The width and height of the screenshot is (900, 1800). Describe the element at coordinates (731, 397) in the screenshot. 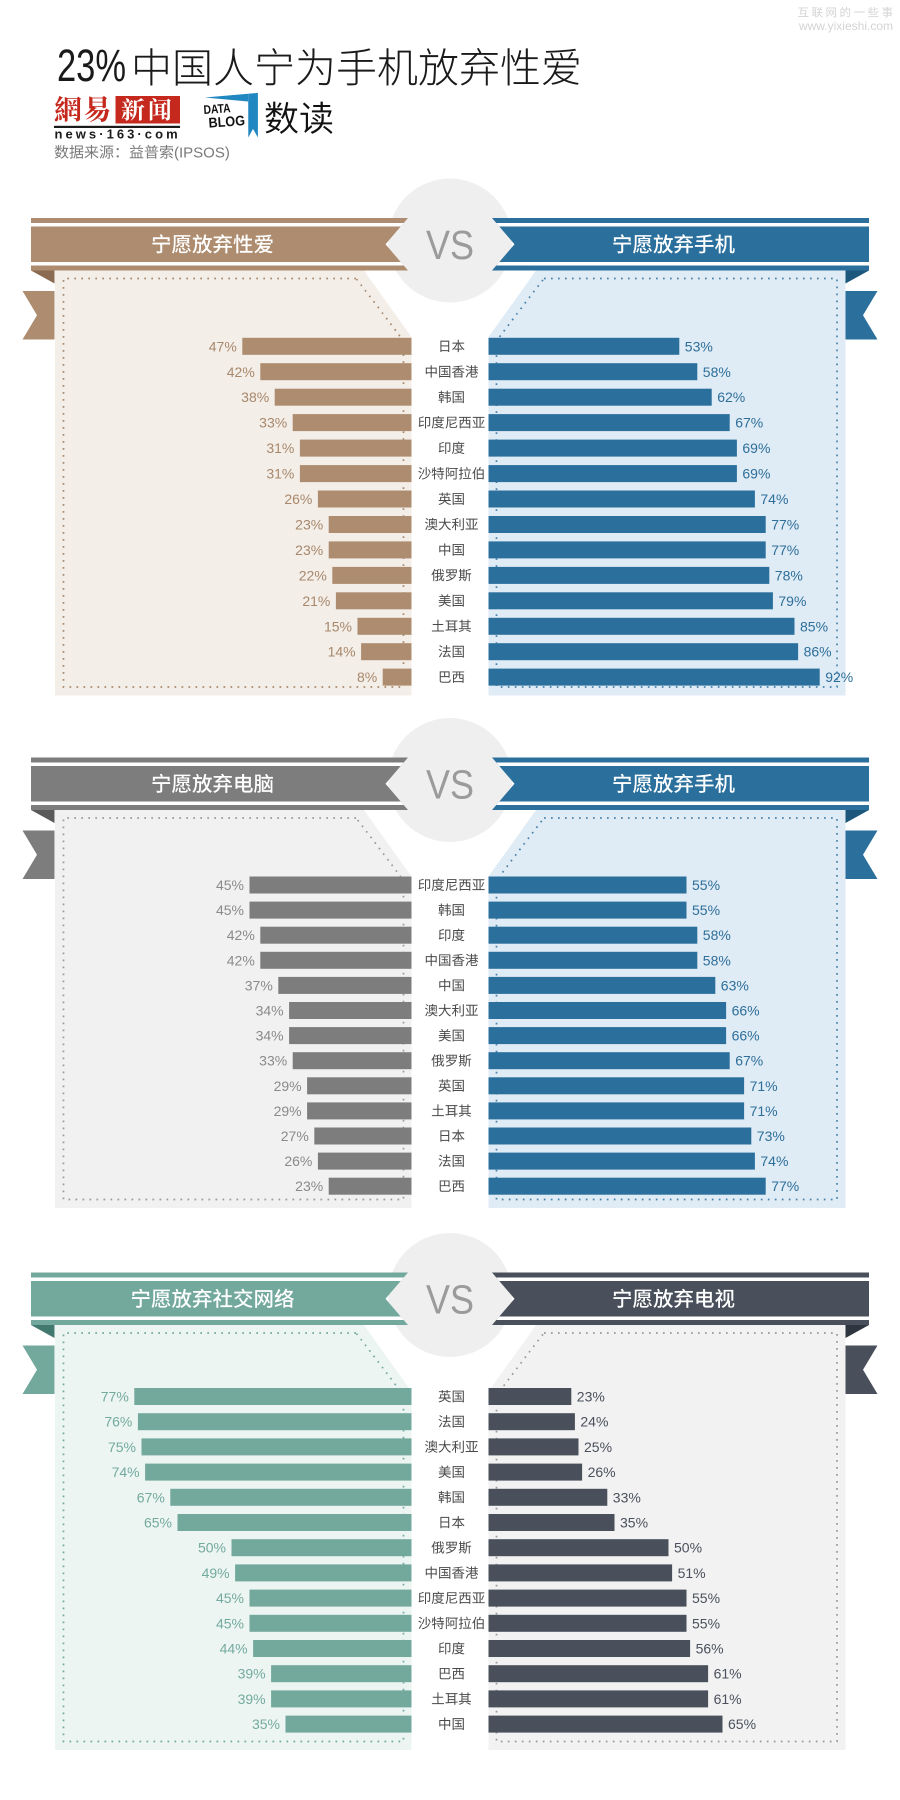

I see `svg-text: 62%` at that location.